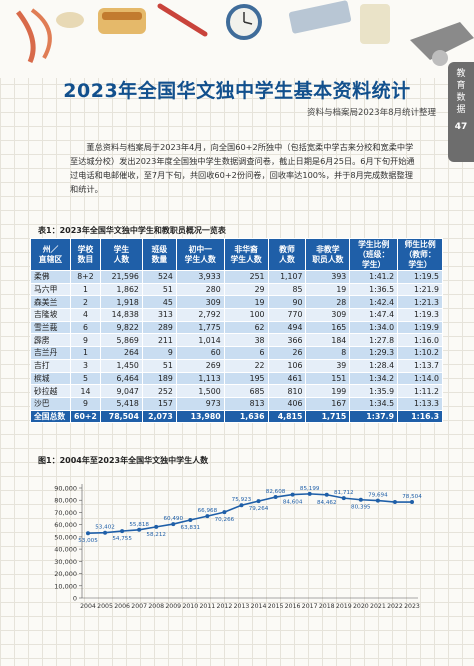 The image size is (474, 666). Describe the element at coordinates (50, 416) in the screenshot. I see `region-cell: 全国总数` at that location.